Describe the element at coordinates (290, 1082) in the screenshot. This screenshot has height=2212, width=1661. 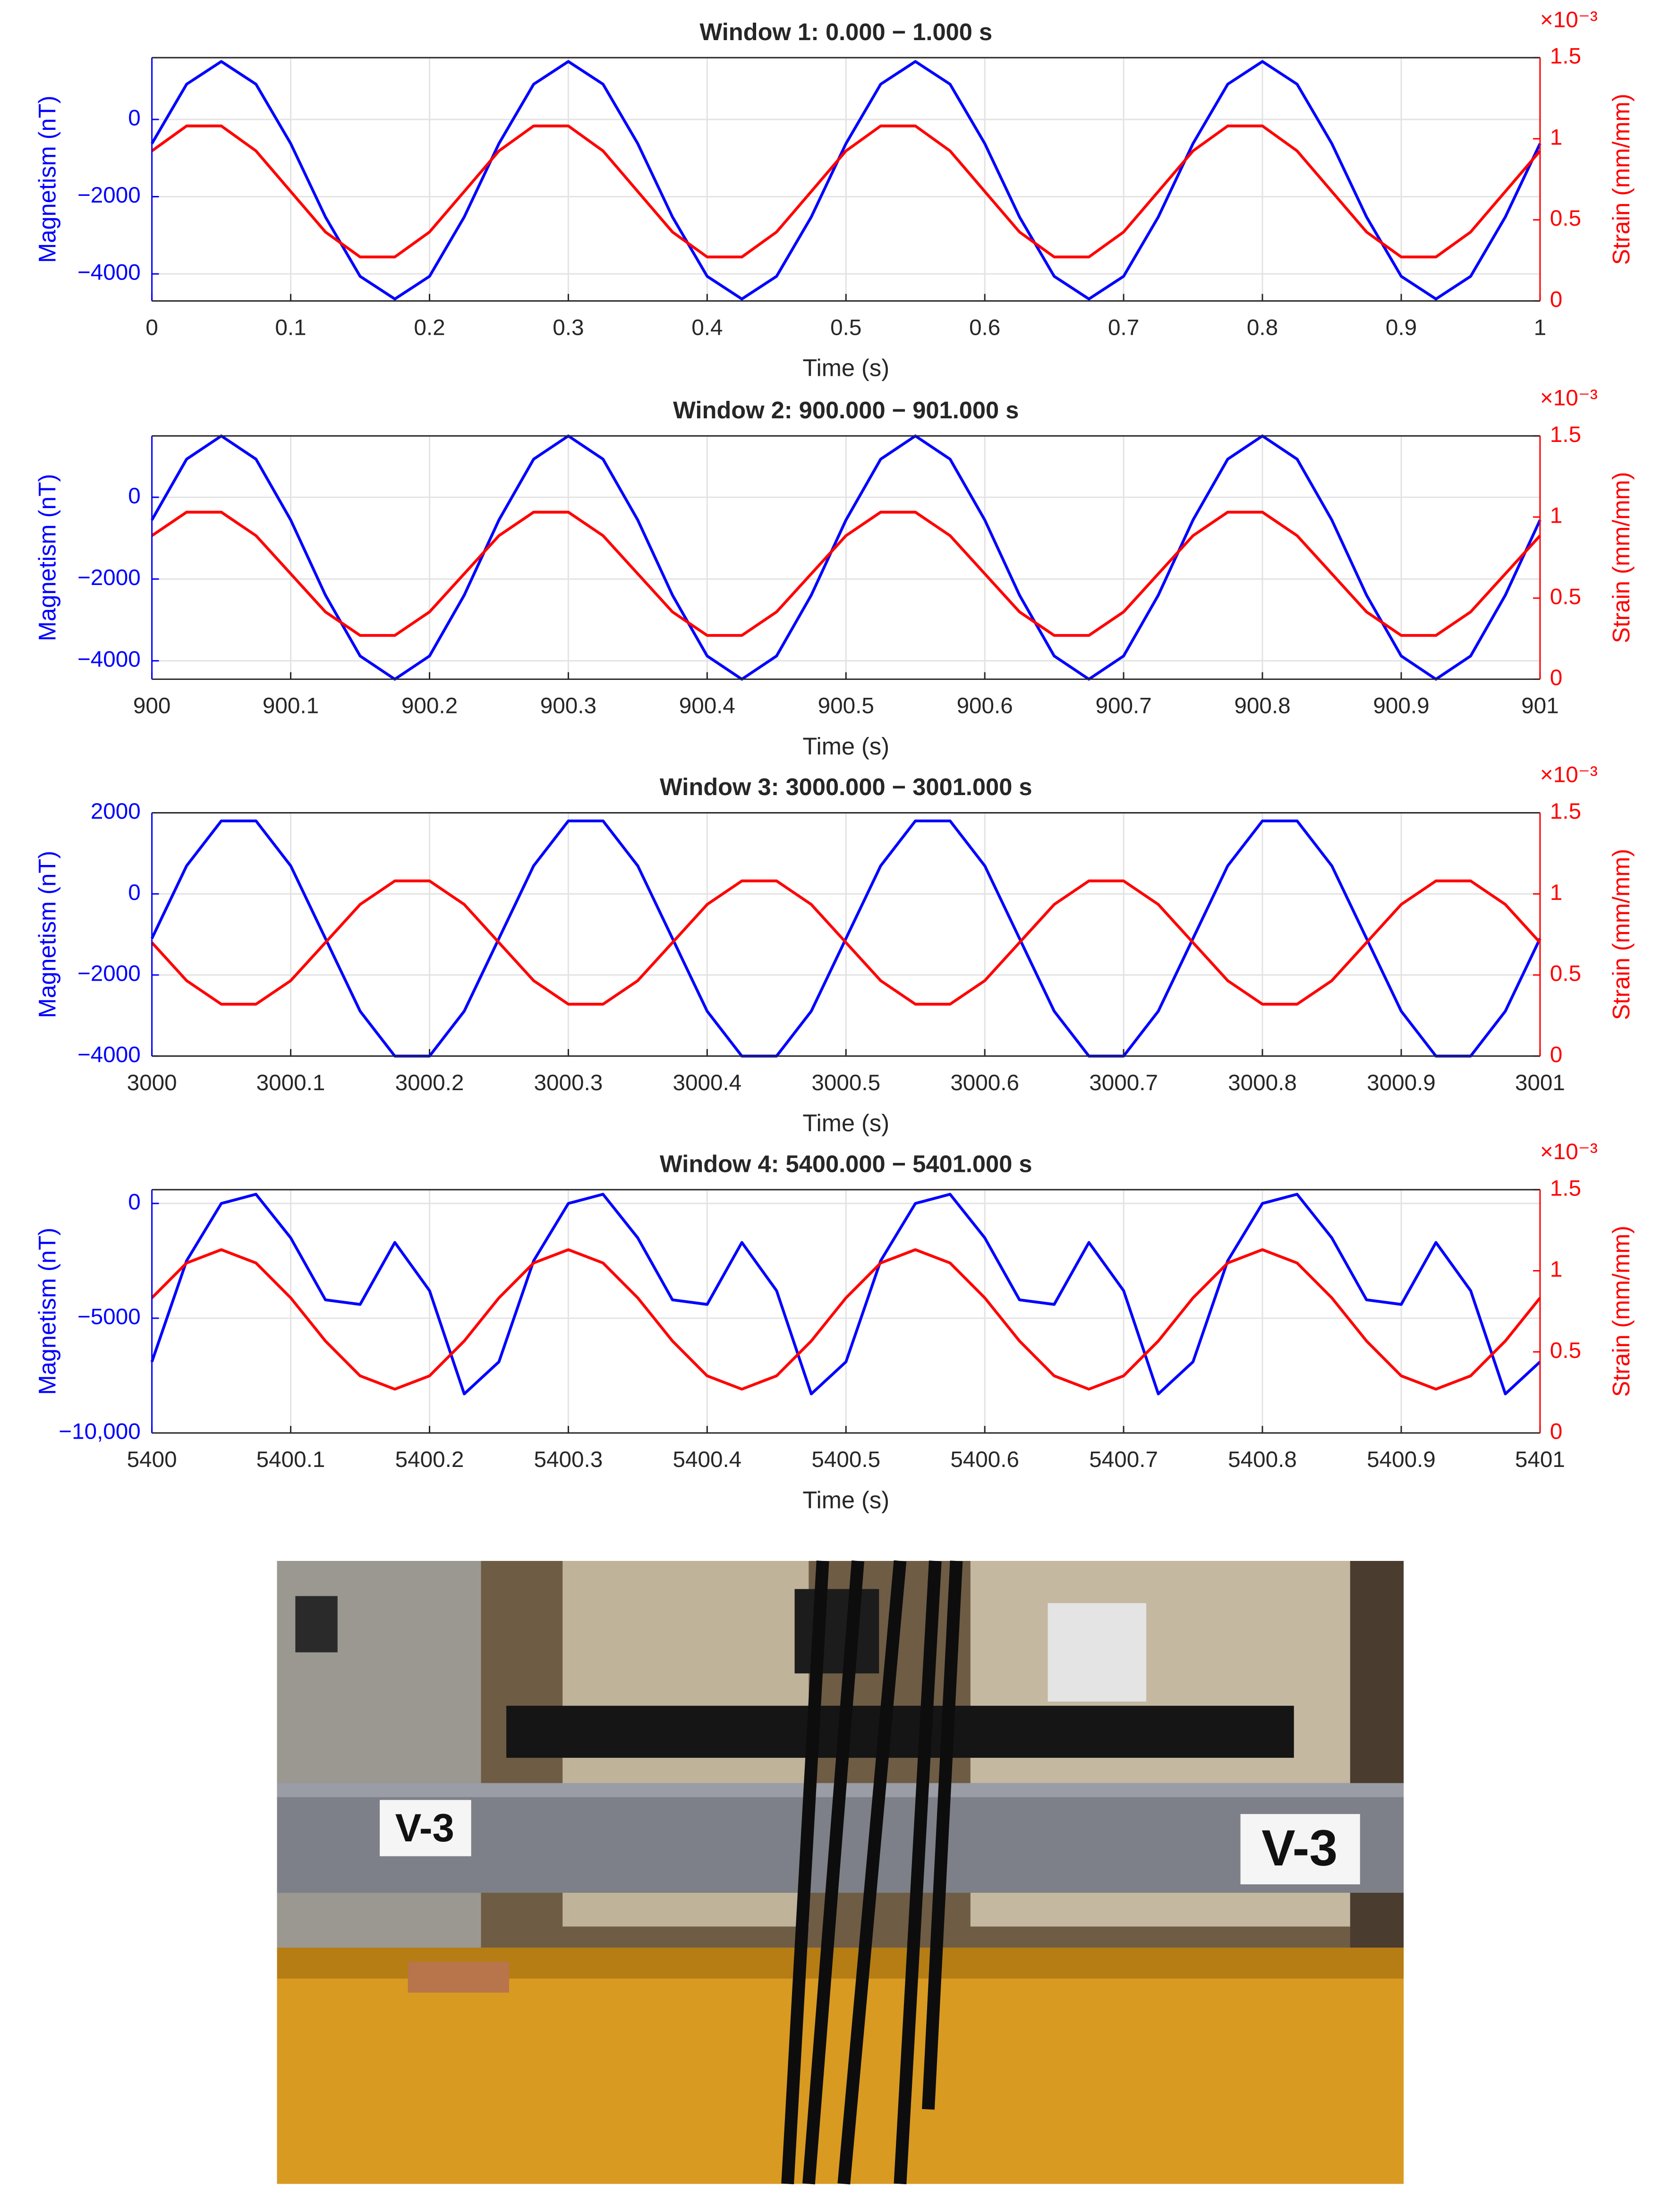
I see `x-tick-label: 3000.1` at that location.